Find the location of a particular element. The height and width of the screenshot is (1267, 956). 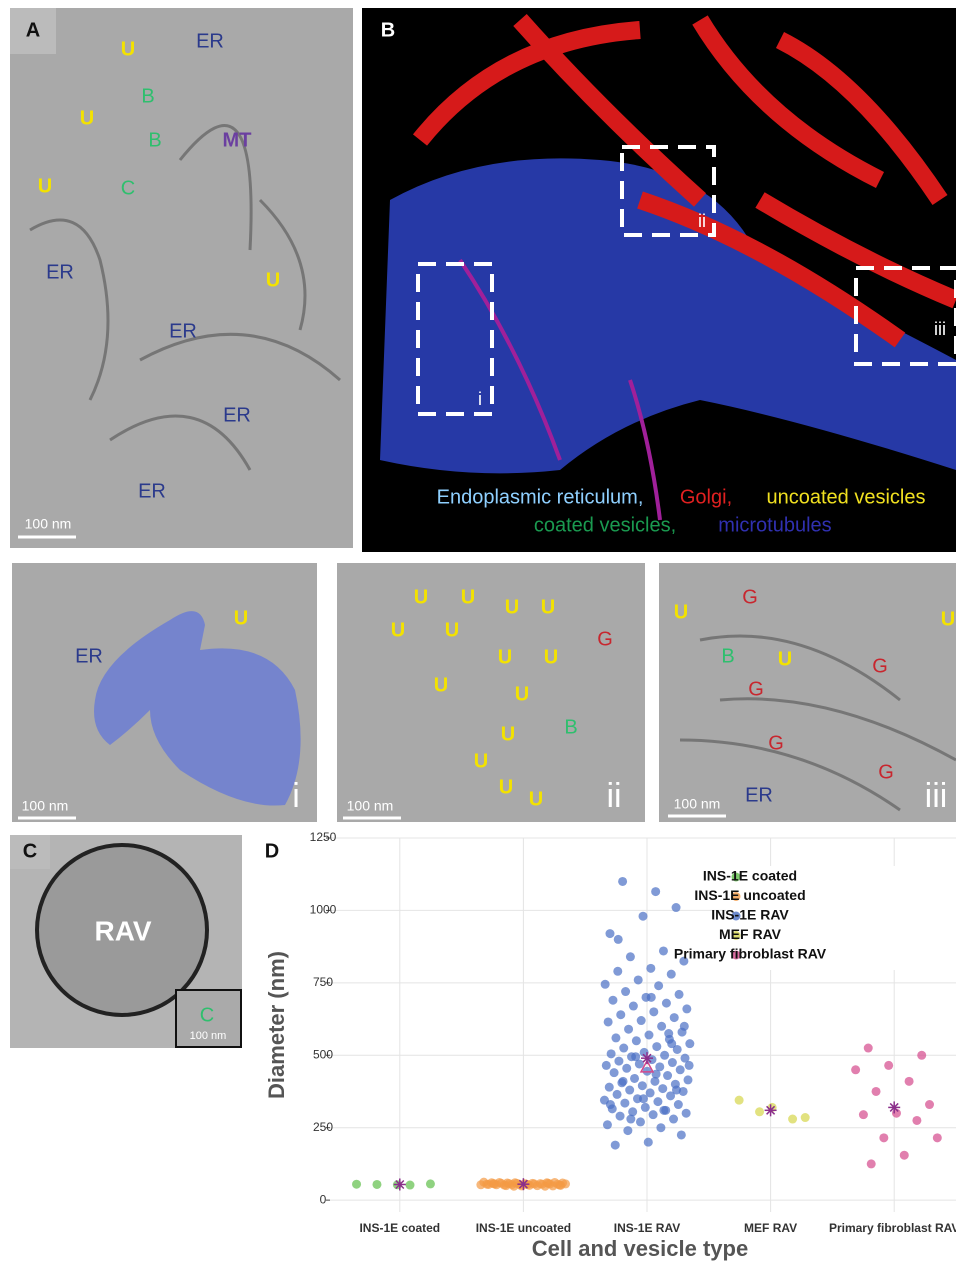

legend-label: MEF RAV is located at coordinates (750, 934).